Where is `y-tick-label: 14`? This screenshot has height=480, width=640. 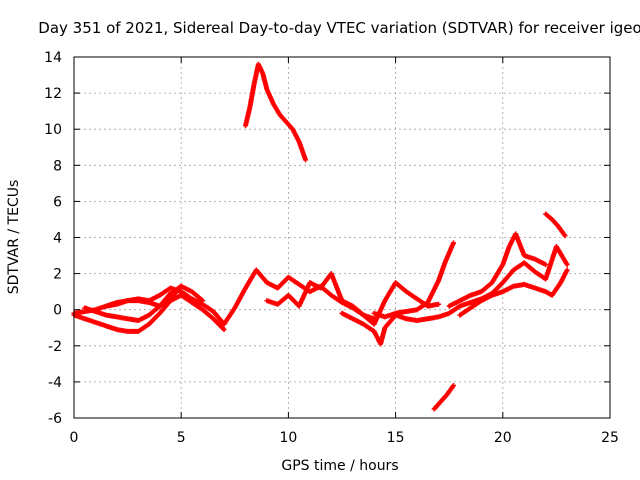 y-tick-label: 14 is located at coordinates (53, 58).